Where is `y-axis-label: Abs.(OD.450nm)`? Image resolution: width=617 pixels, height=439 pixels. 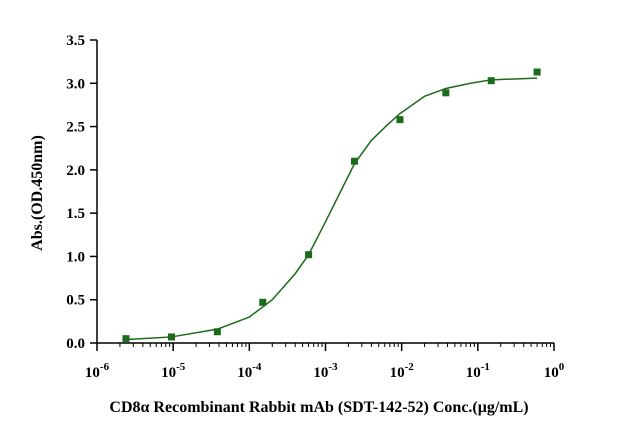
y-axis-label: Abs.(OD.450nm) is located at coordinates (37, 193).